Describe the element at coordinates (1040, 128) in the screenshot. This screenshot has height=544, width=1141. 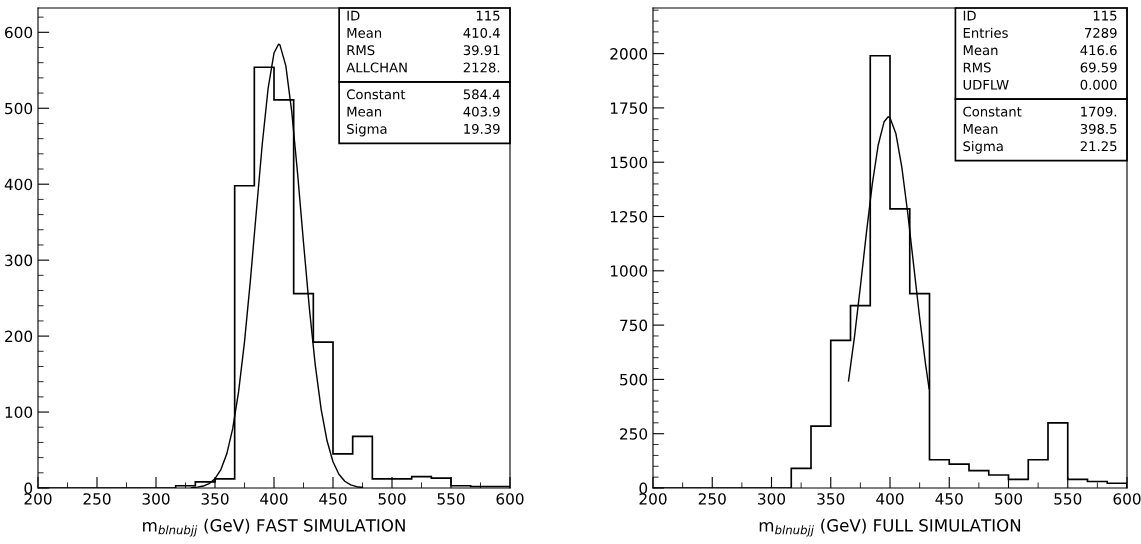
I see `text: Mean 398.5` at that location.